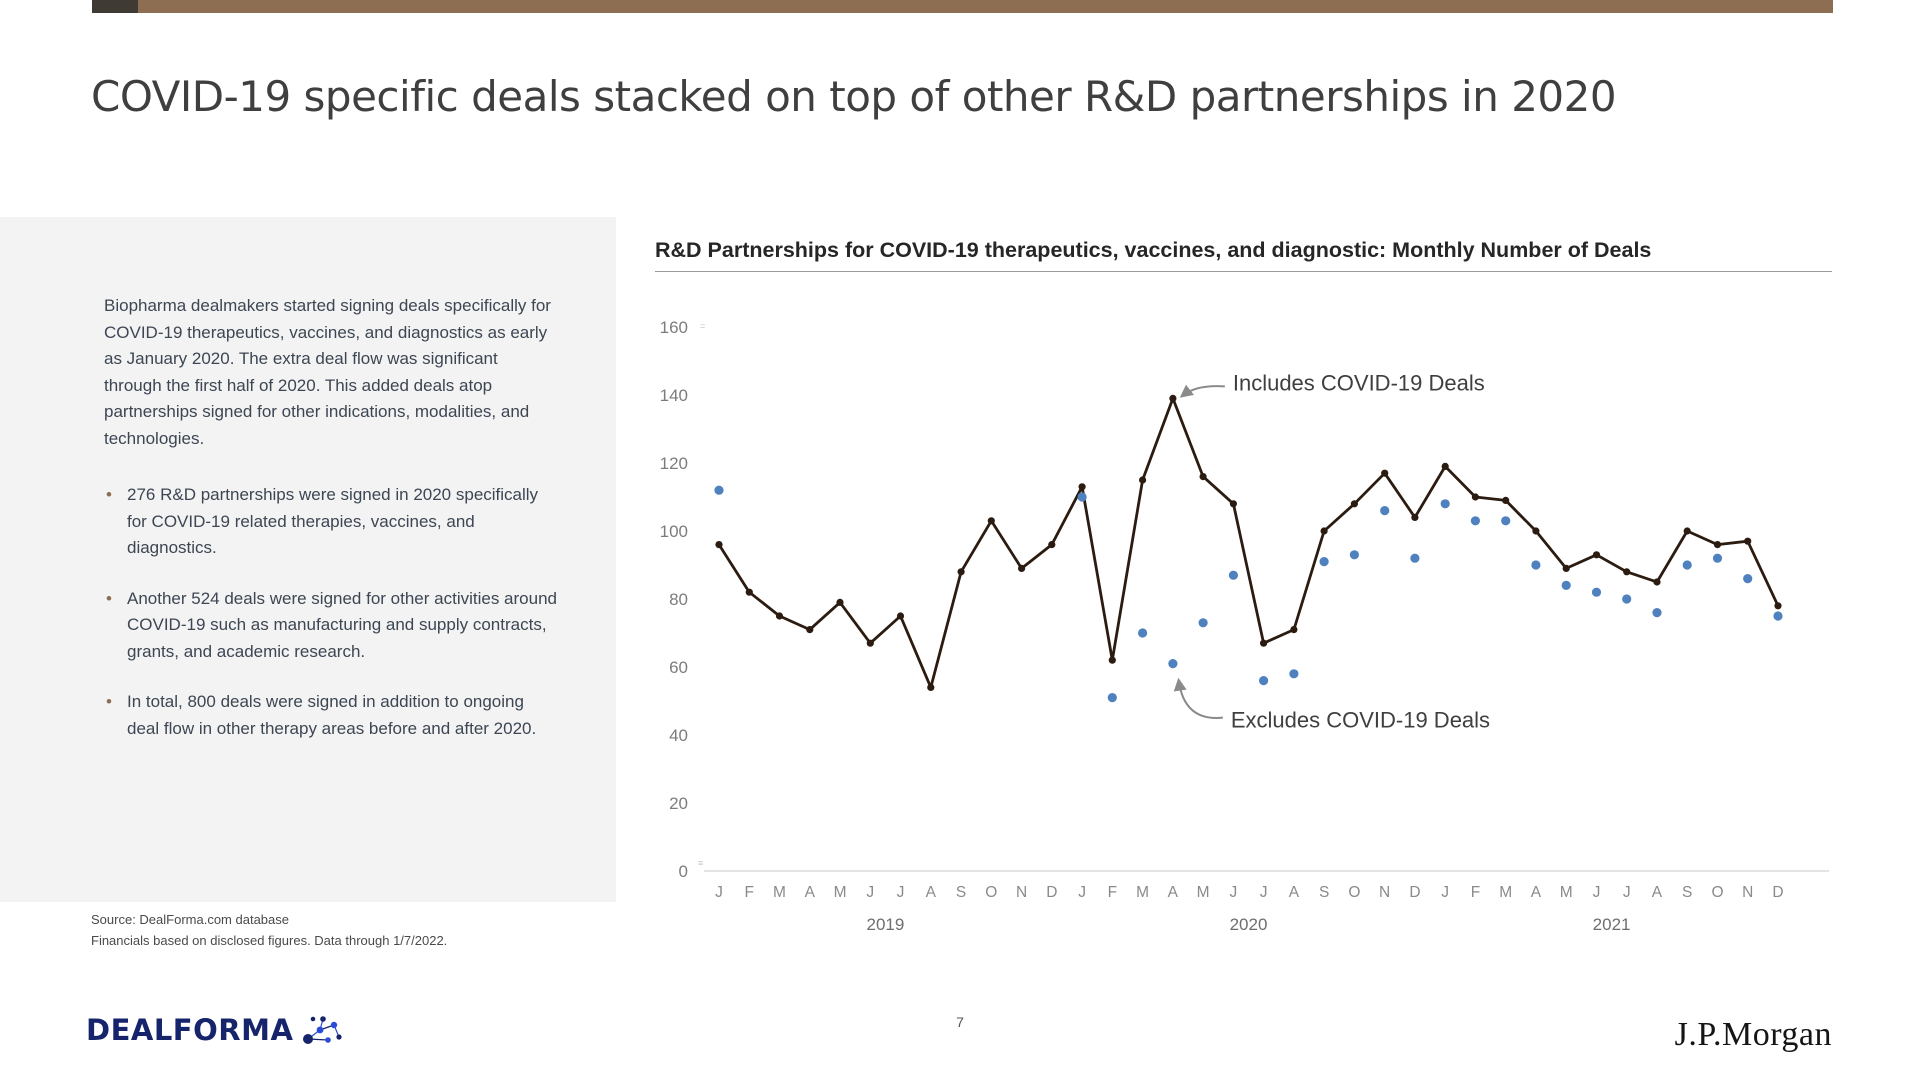  Describe the element at coordinates (683, 871) in the screenshot. I see `y-axis-tick-label: 0` at that location.